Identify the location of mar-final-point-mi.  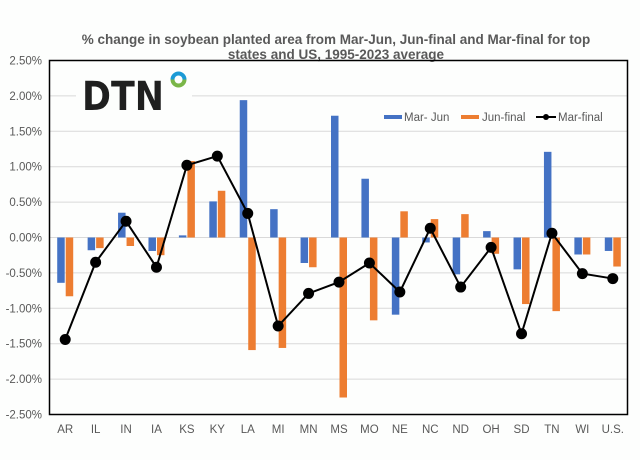
(278, 326).